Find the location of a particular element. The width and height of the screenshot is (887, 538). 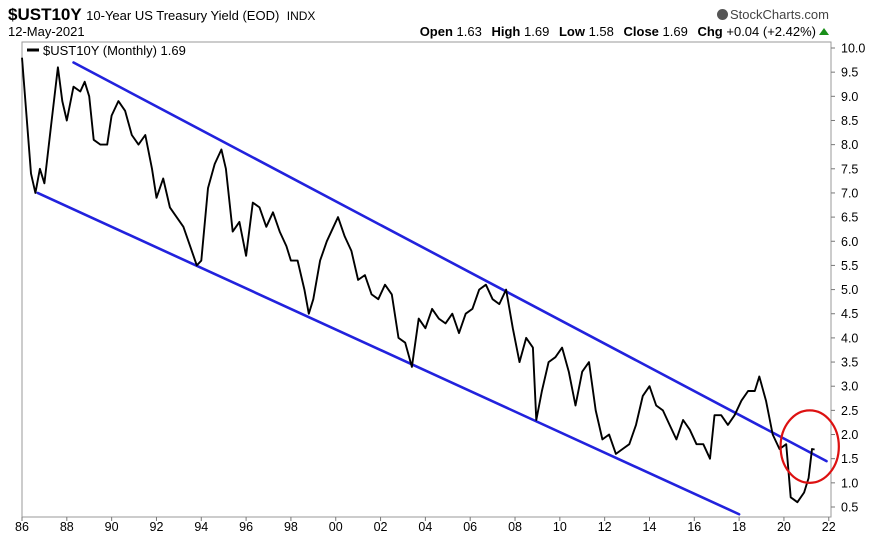

high-label: High is located at coordinates (506, 31).